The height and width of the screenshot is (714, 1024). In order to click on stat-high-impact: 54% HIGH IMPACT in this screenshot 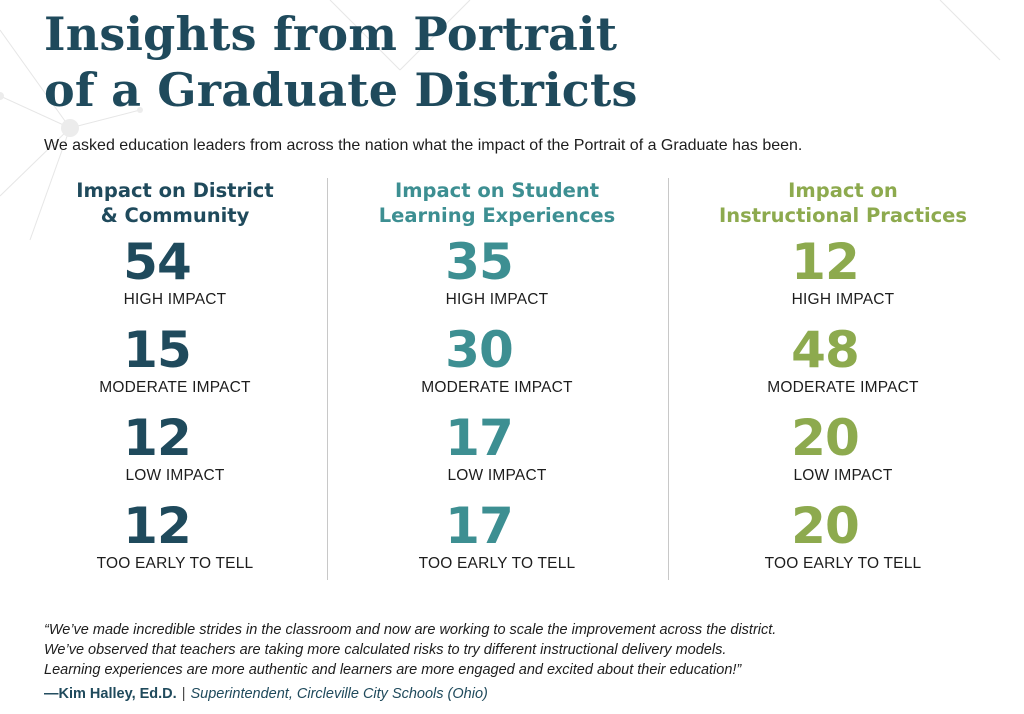, I will do `click(175, 278)`.